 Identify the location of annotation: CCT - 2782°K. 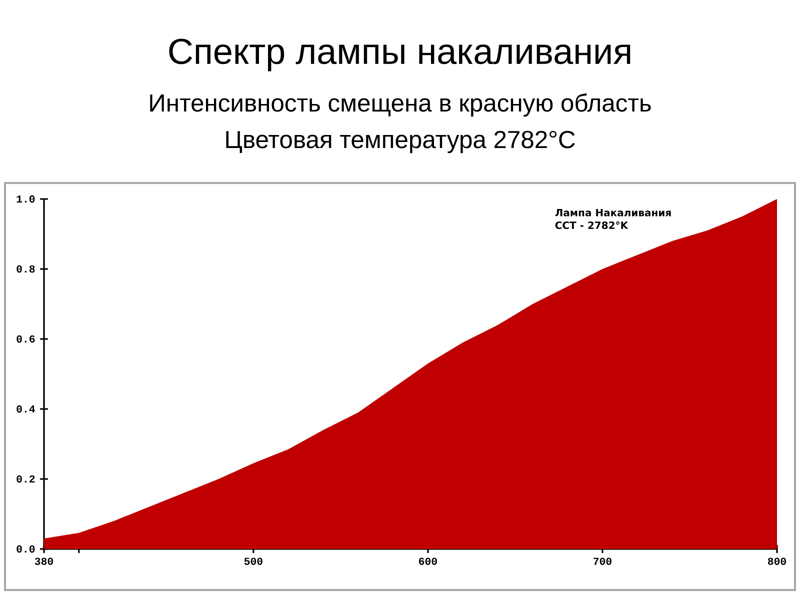
(591, 225).